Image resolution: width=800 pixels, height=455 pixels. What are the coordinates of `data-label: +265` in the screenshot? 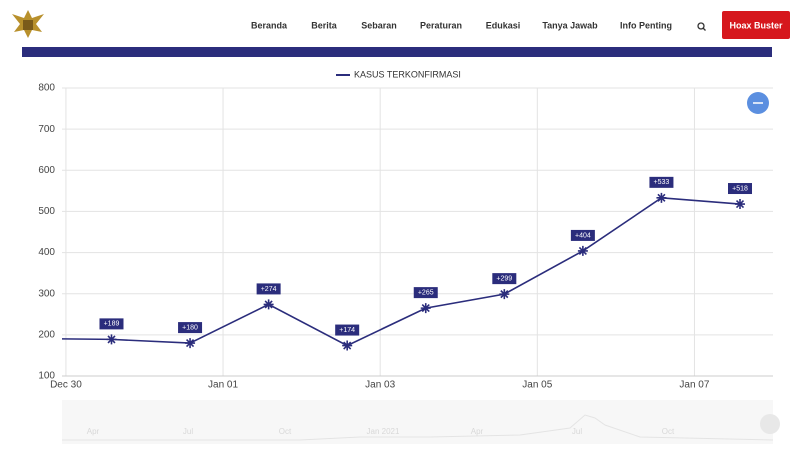 It's located at (426, 292).